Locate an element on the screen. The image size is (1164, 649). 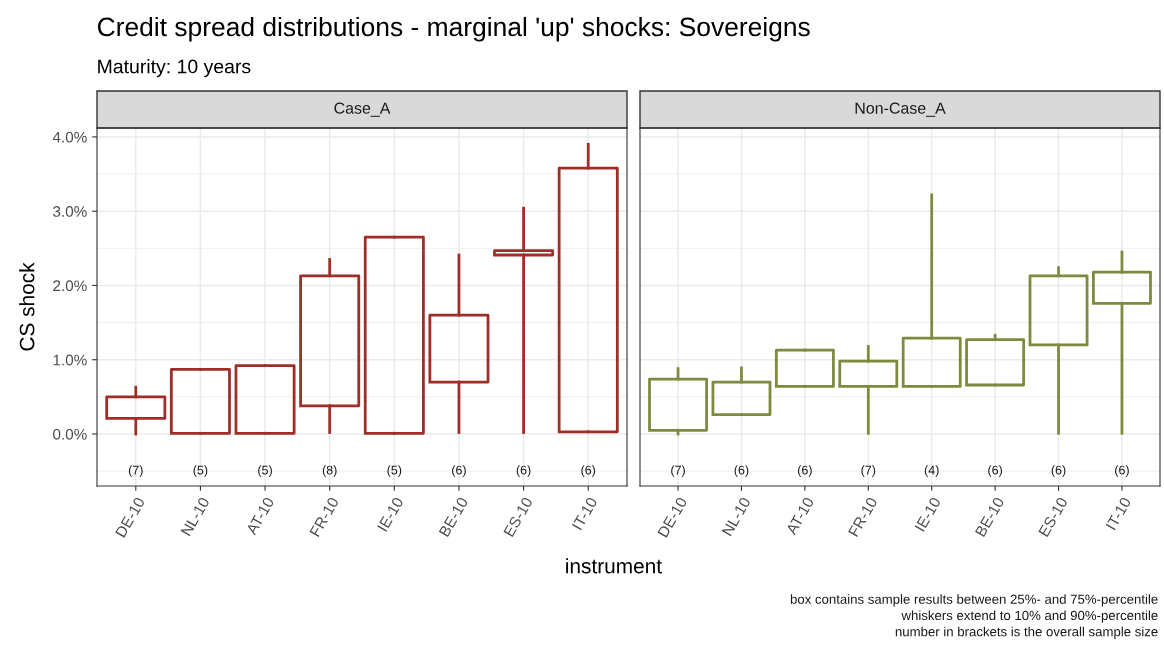
x-axis-title: instrument is located at coordinates (614, 566).